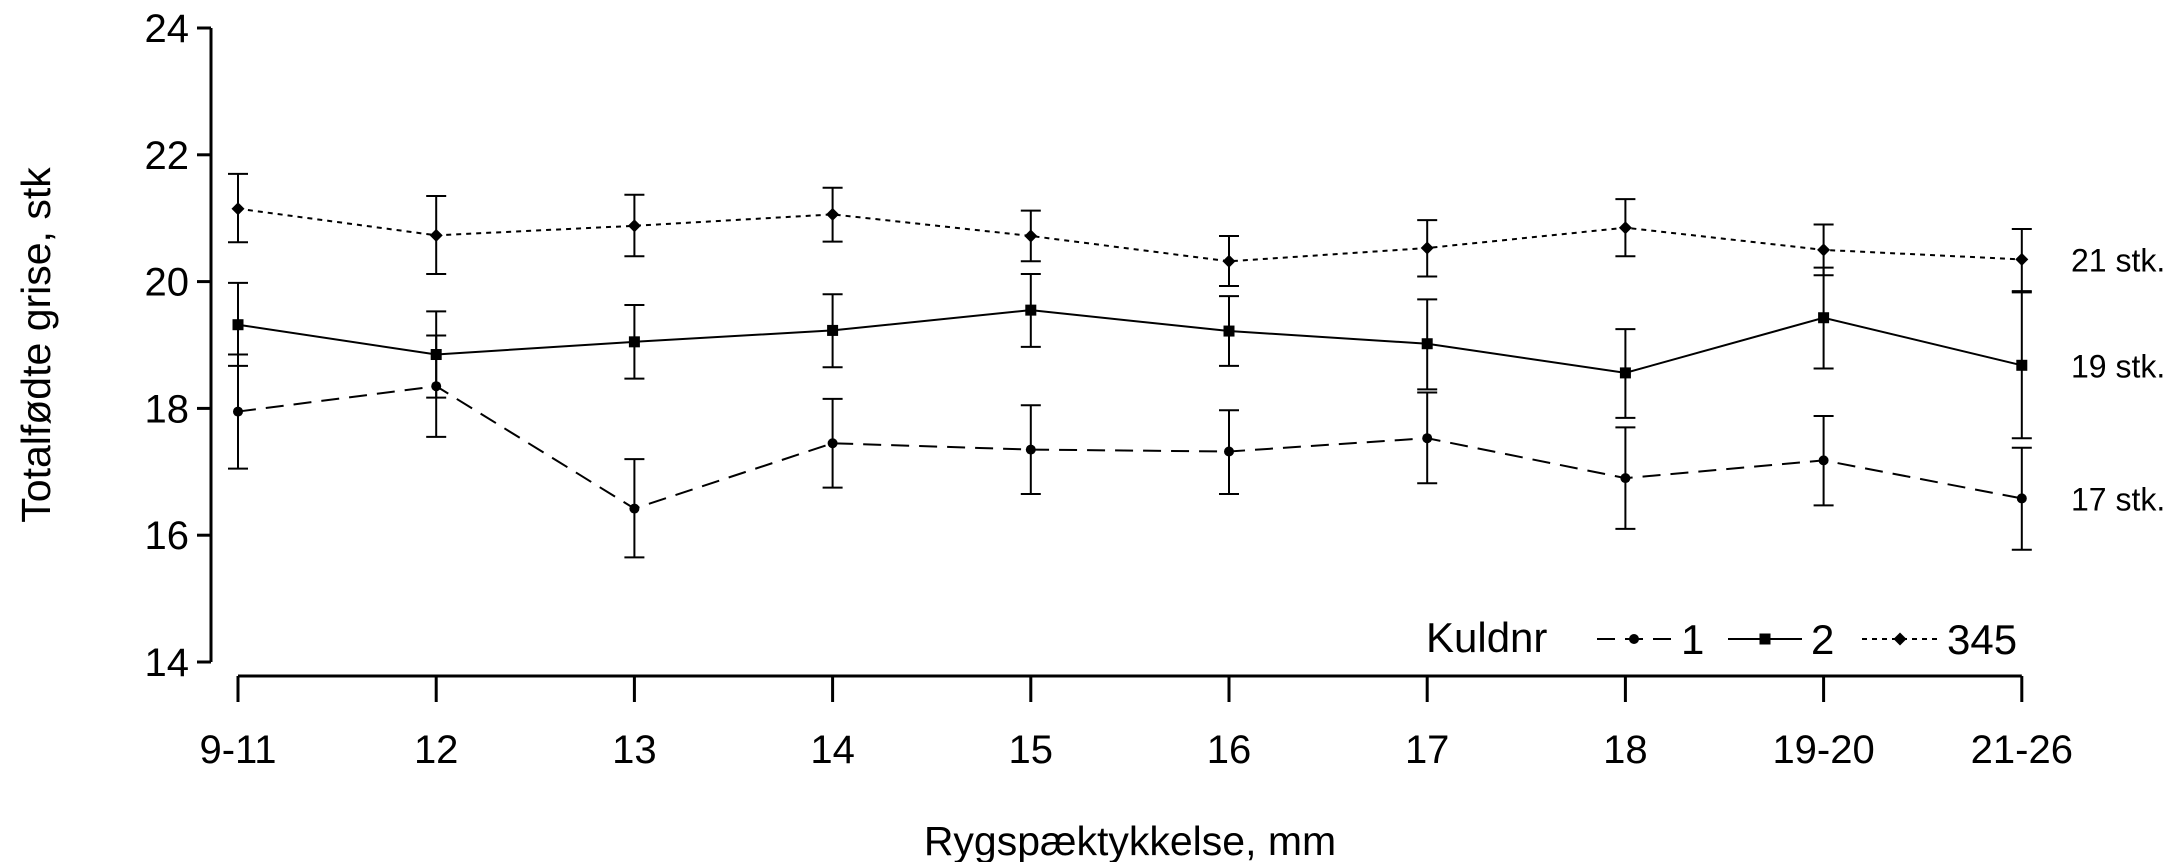 Image resolution: width=2184 pixels, height=862 pixels. Describe the element at coordinates (167, 29) in the screenshot. I see `y-tick-label: 24` at that location.